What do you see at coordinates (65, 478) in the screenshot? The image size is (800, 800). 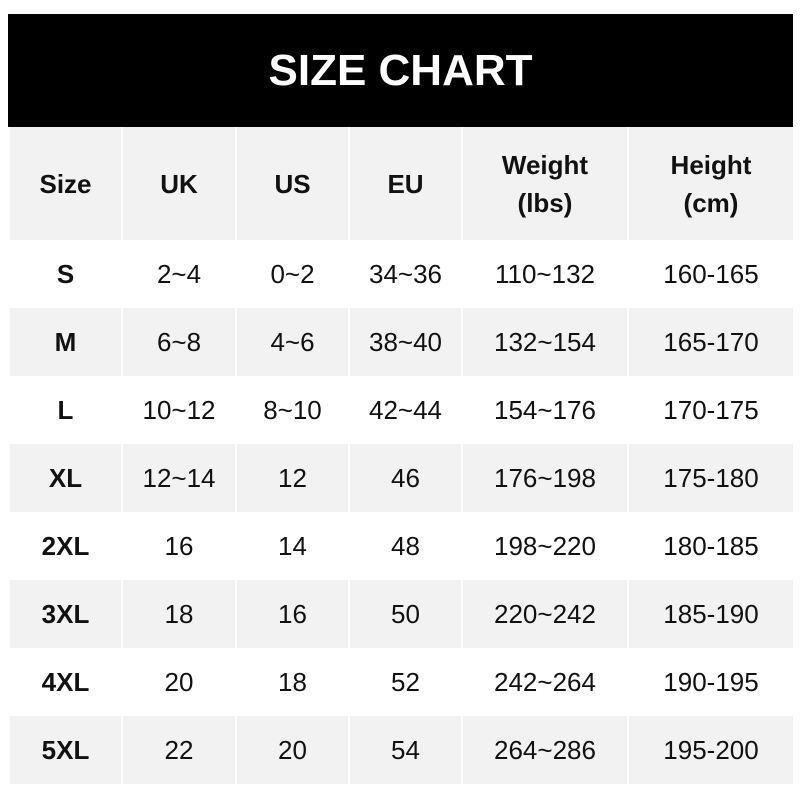 I see `cell-size: XL` at bounding box center [65, 478].